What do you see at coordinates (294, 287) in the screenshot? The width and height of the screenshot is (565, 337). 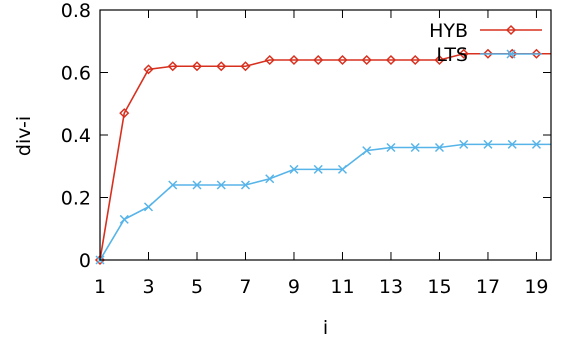 I see `x-tick-label: 9` at bounding box center [294, 287].